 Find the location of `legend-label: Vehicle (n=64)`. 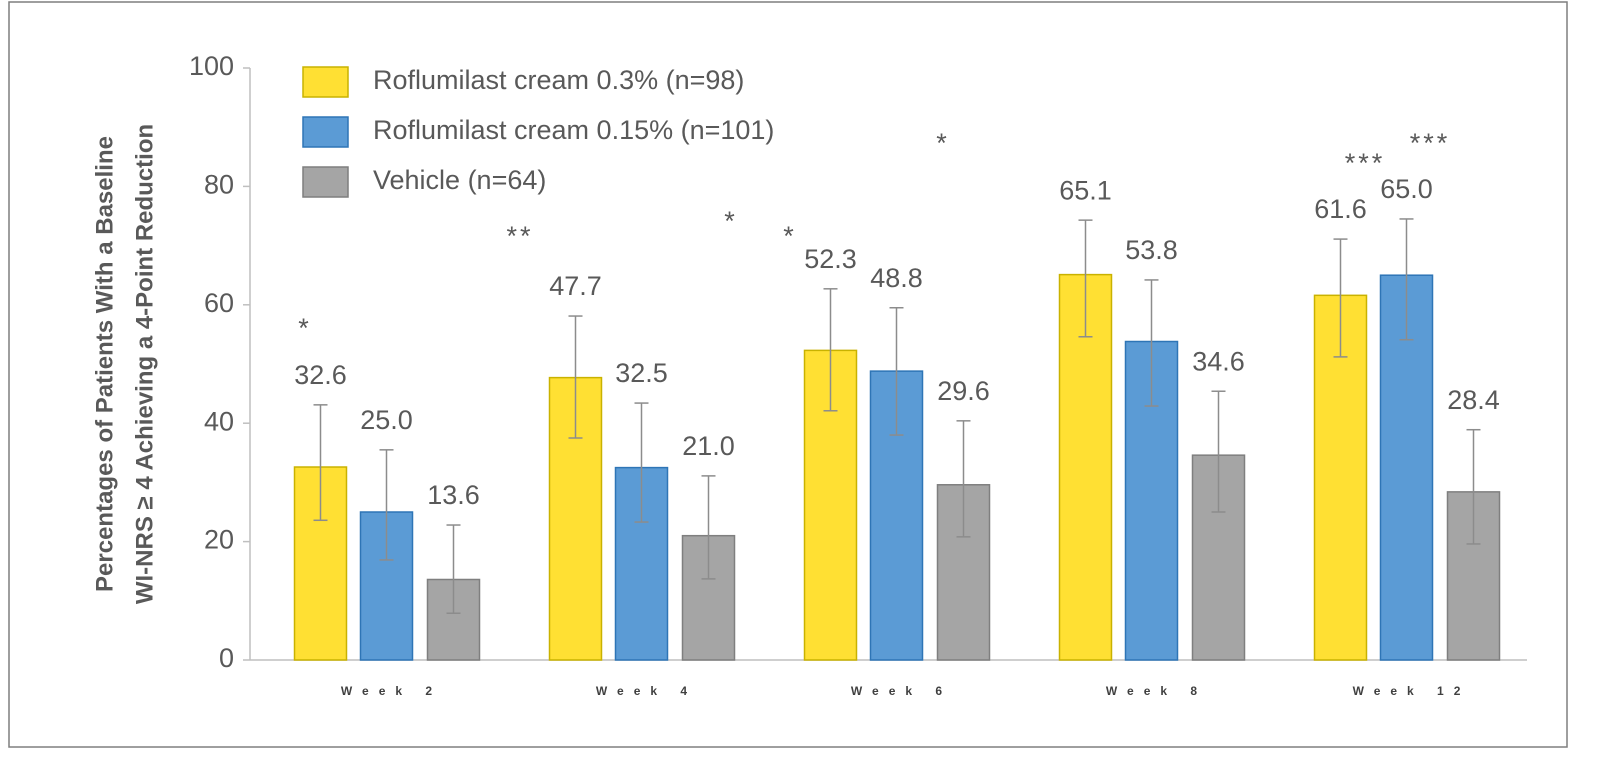

legend-label: Vehicle (n=64) is located at coordinates (459, 180).